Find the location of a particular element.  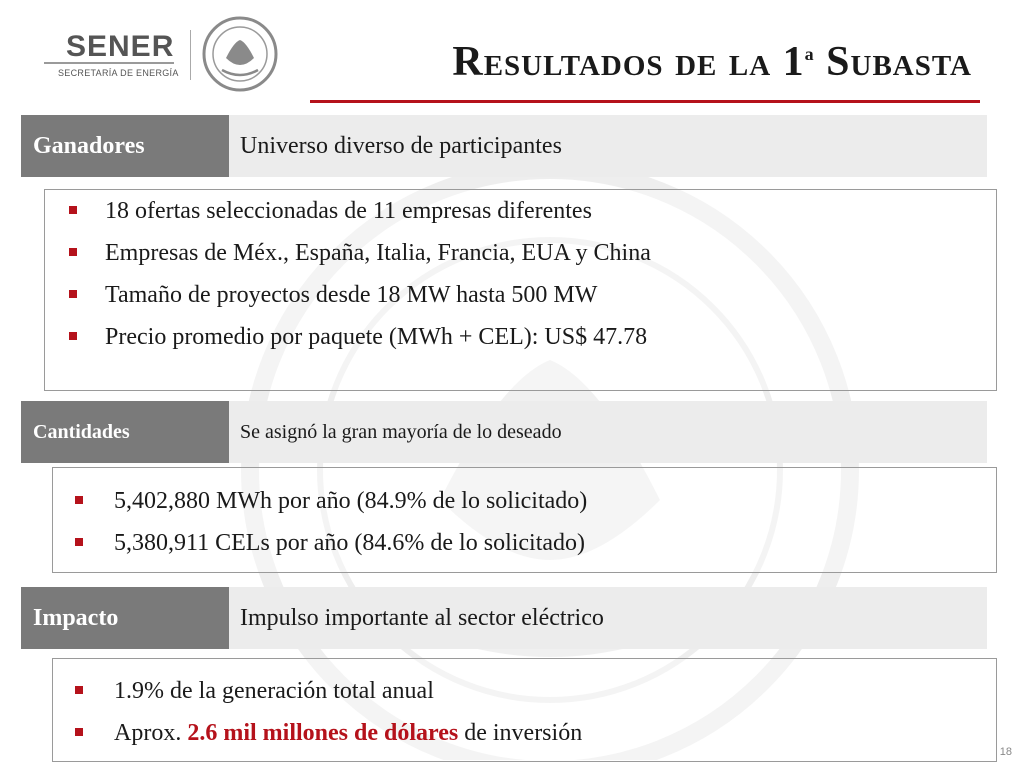

list-item-text-suffix: de inversión is located at coordinates (520, 733).